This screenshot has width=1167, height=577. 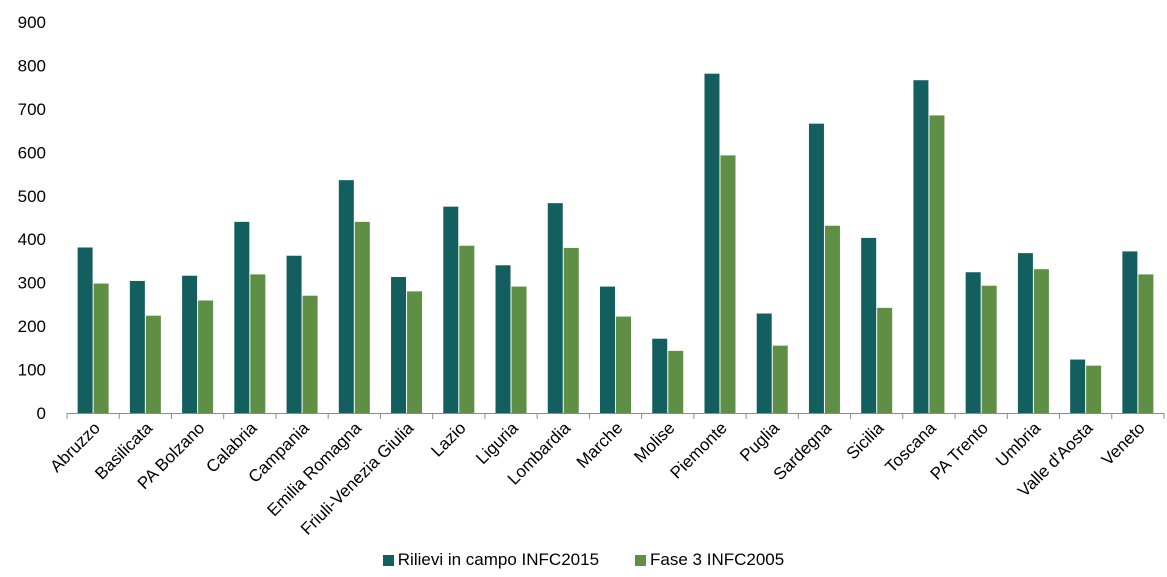 I want to click on x-axis-ticks, so click(x=615, y=416).